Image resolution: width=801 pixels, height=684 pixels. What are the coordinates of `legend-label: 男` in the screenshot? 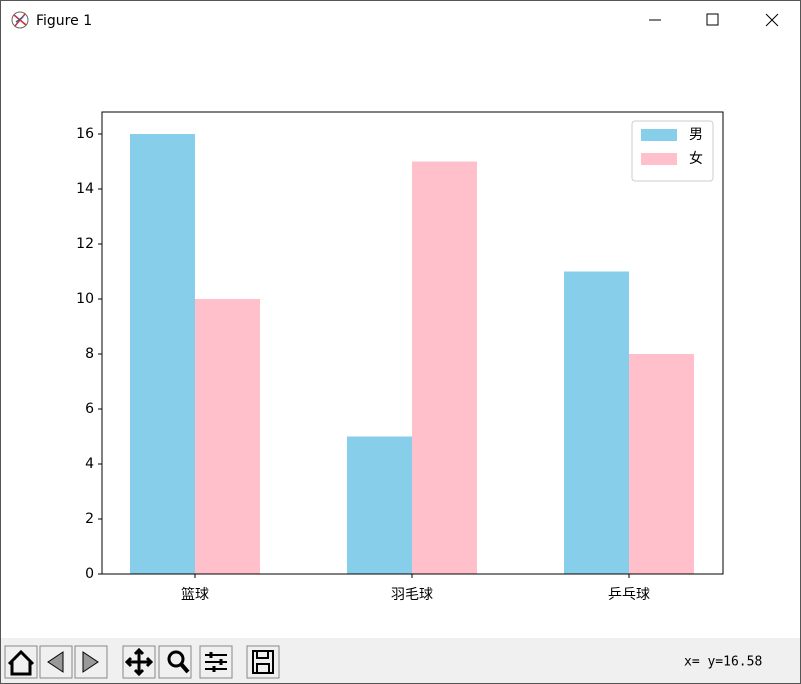 It's located at (696, 135).